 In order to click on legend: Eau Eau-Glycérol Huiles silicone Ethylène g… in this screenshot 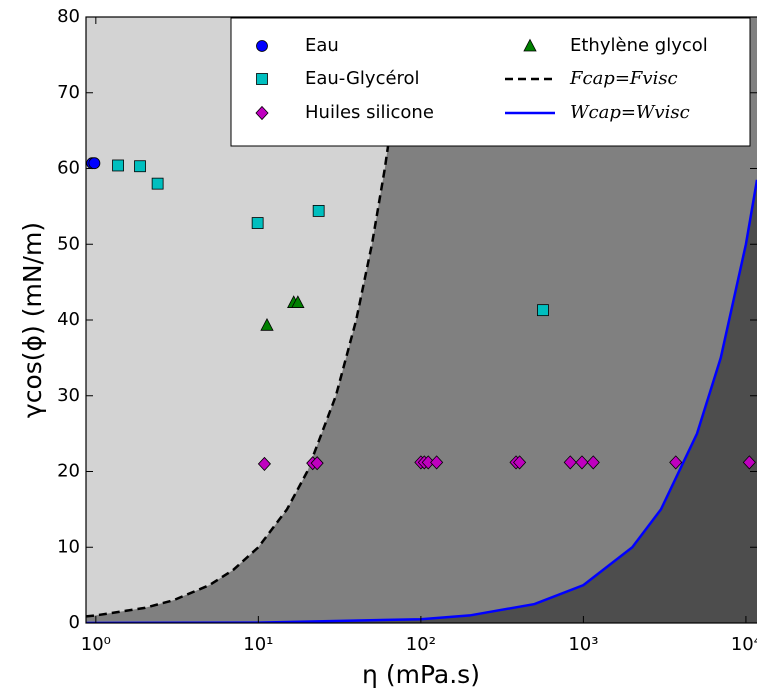, I will do `click(490, 82)`.